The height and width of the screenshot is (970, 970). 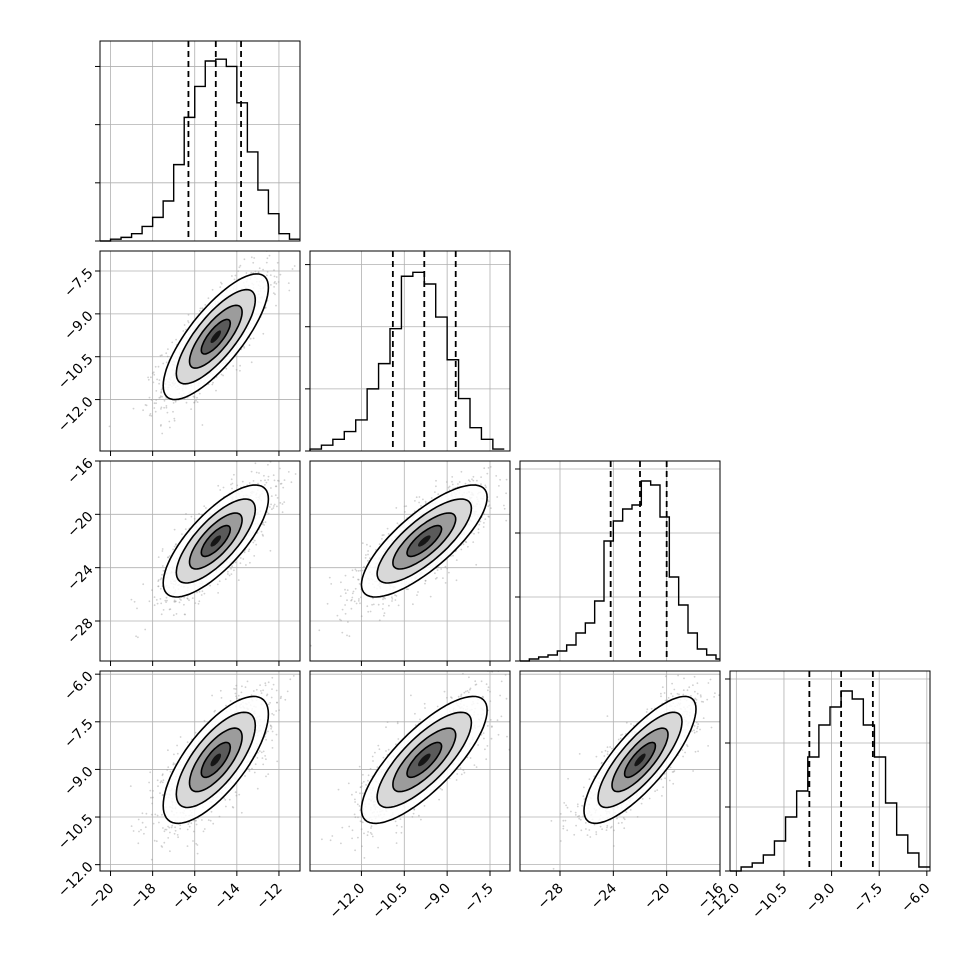 What do you see at coordinates (830, 781) in the screenshot?
I see `hist-outline` at bounding box center [830, 781].